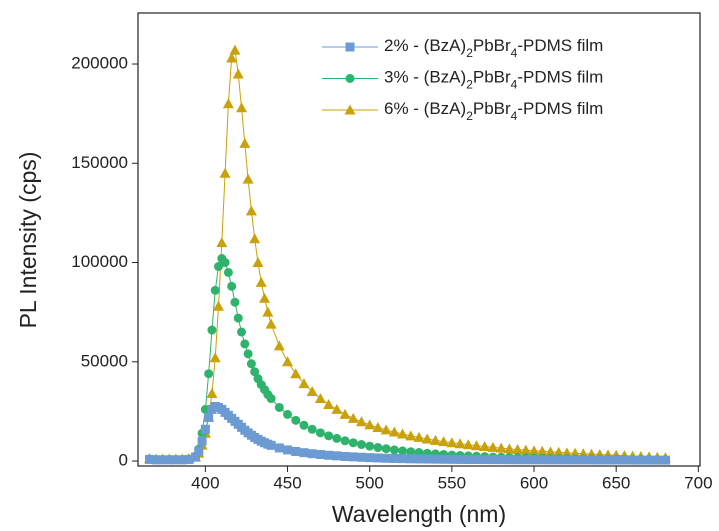 This screenshot has height=531, width=719. I want to click on legend-text-part: 6% - (BzA), so click(425, 108).